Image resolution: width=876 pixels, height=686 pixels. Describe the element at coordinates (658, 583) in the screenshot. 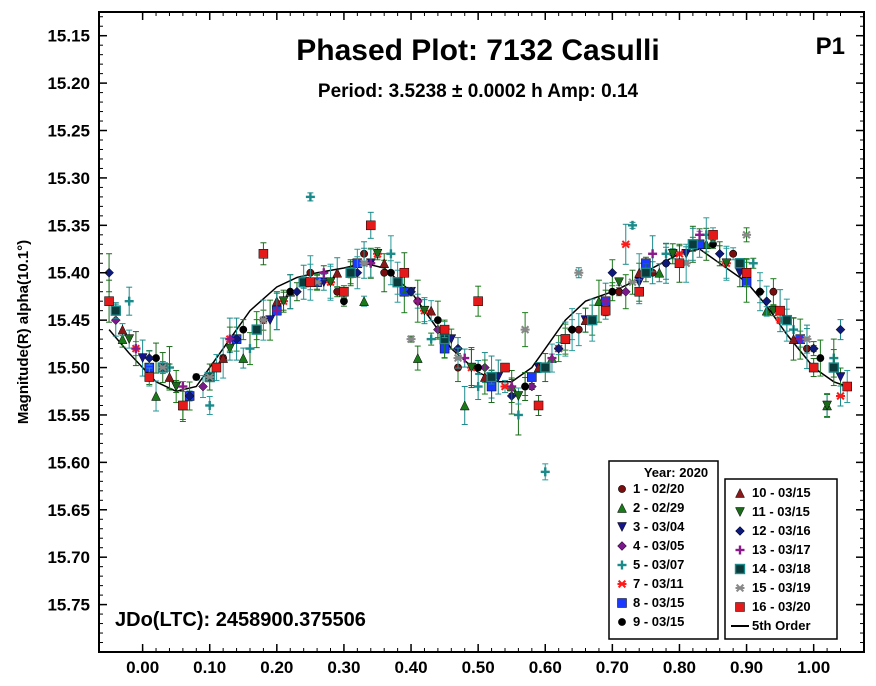

I see `legend-label: 7 - 03/11` at that location.